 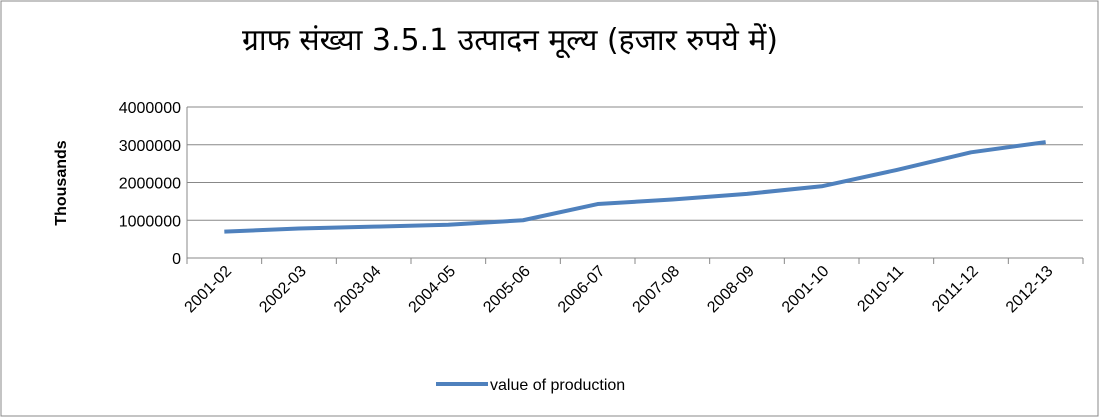 I want to click on legend-label: value of production, so click(x=557, y=385).